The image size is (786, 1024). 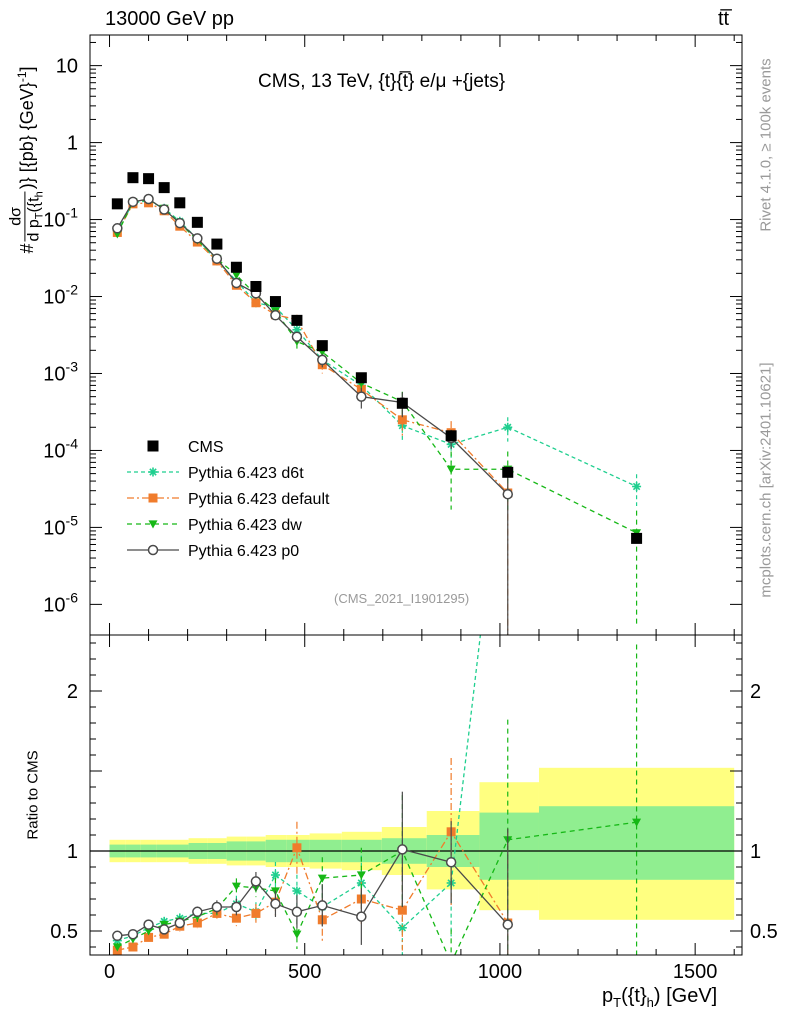 I want to click on y-tick-base: 1, so click(x=72, y=144).